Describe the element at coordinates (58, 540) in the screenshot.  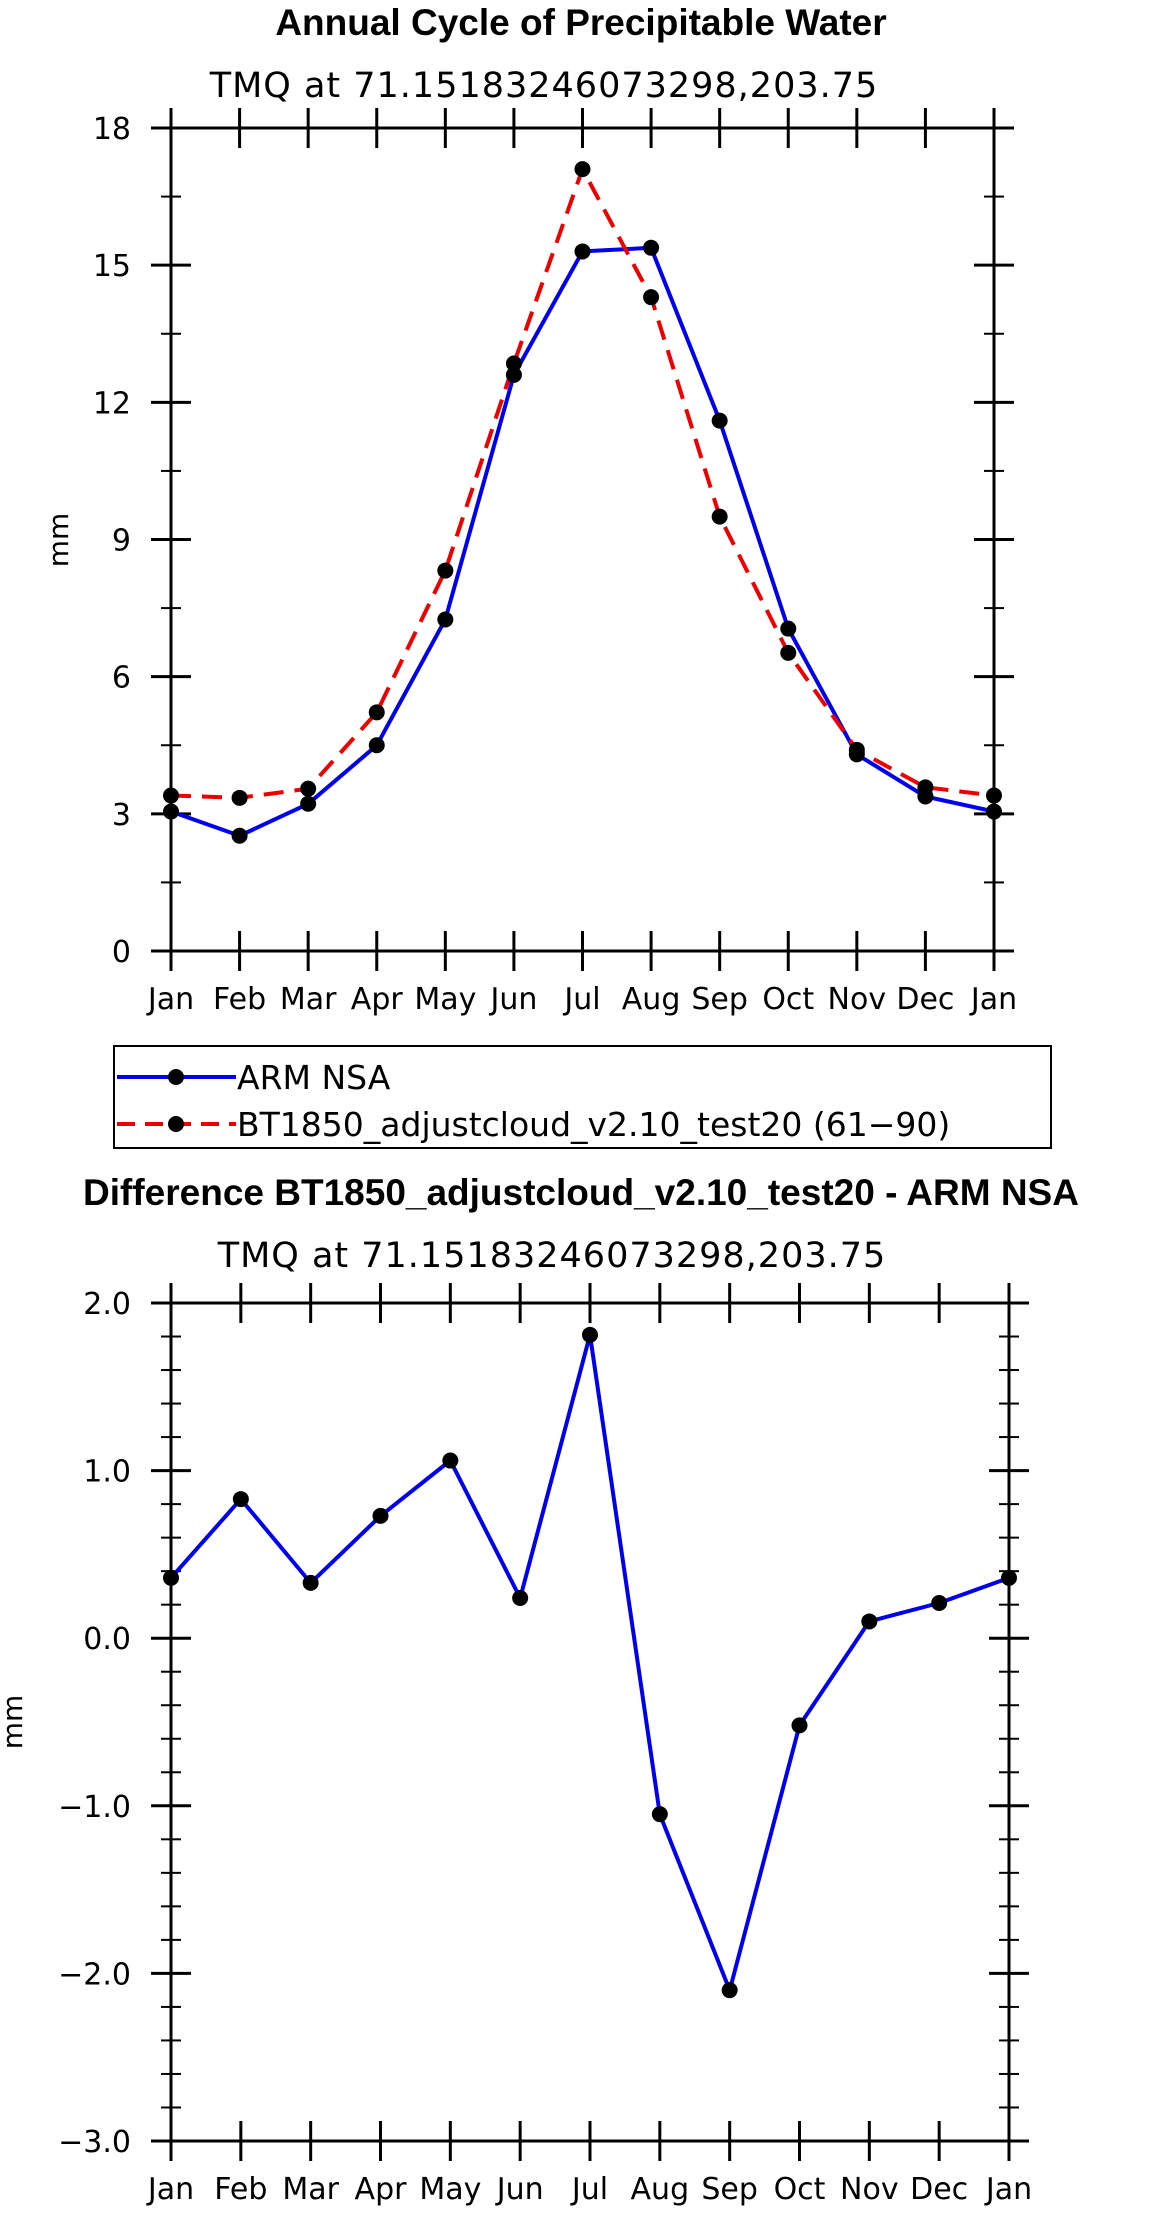
I see `chart1-y-axis-label: mm` at that location.